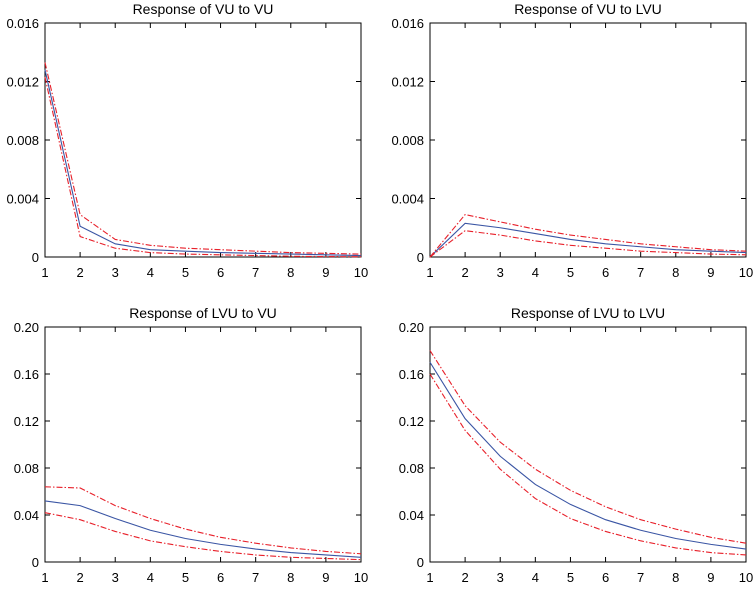 This screenshot has width=754, height=592. What do you see at coordinates (203, 313) in the screenshot?
I see `chart-title: Response of LVU to VU` at bounding box center [203, 313].